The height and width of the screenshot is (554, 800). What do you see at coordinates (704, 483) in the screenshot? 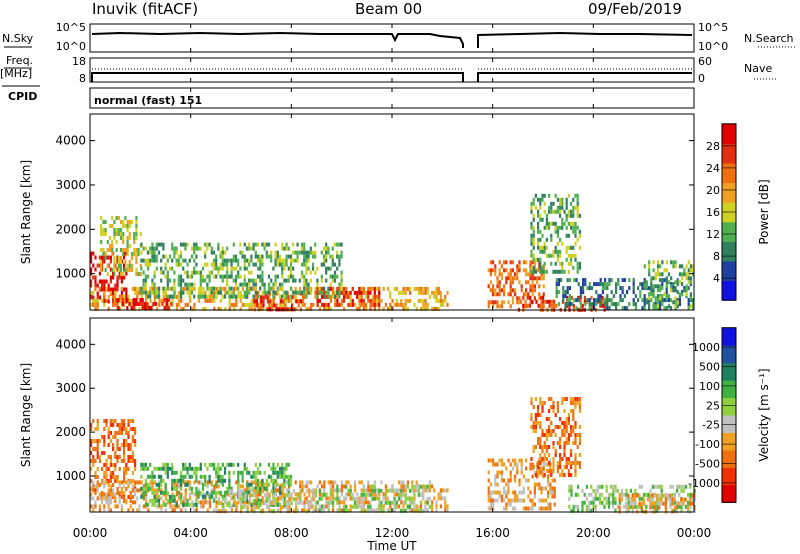
I see `velocity-colorbar-tick-0: -1000` at bounding box center [704, 483].